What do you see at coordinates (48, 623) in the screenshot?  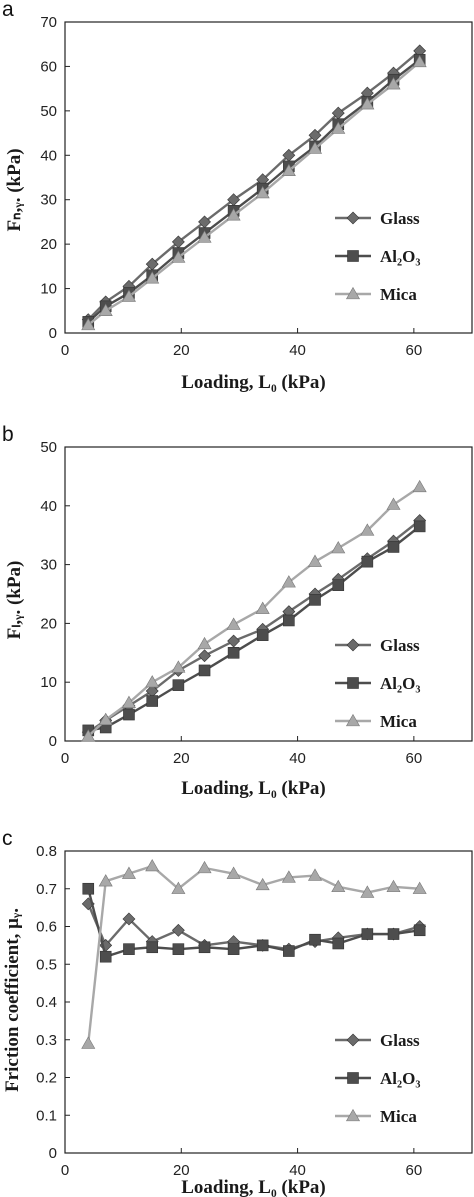 I see `y-tick-label: 20` at bounding box center [48, 623].